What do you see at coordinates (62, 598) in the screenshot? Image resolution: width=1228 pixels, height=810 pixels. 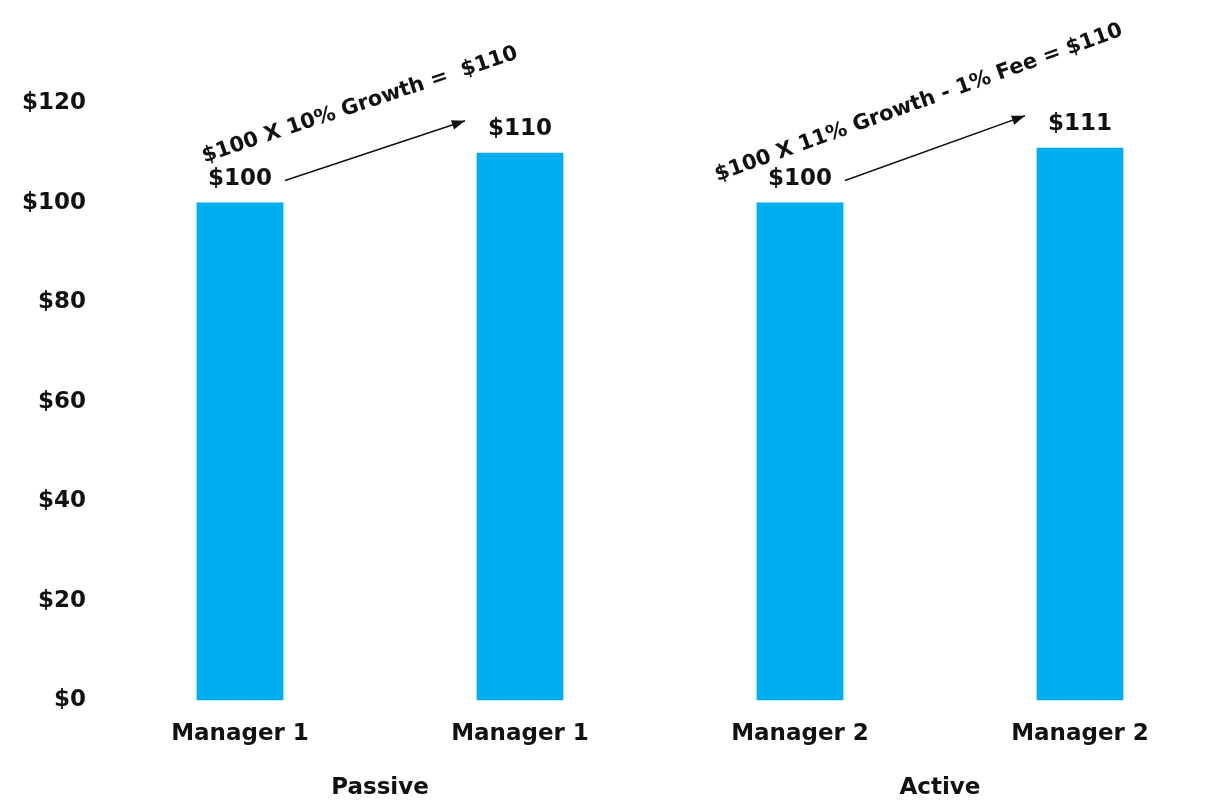 I see `y-tick-label: $20` at bounding box center [62, 598].